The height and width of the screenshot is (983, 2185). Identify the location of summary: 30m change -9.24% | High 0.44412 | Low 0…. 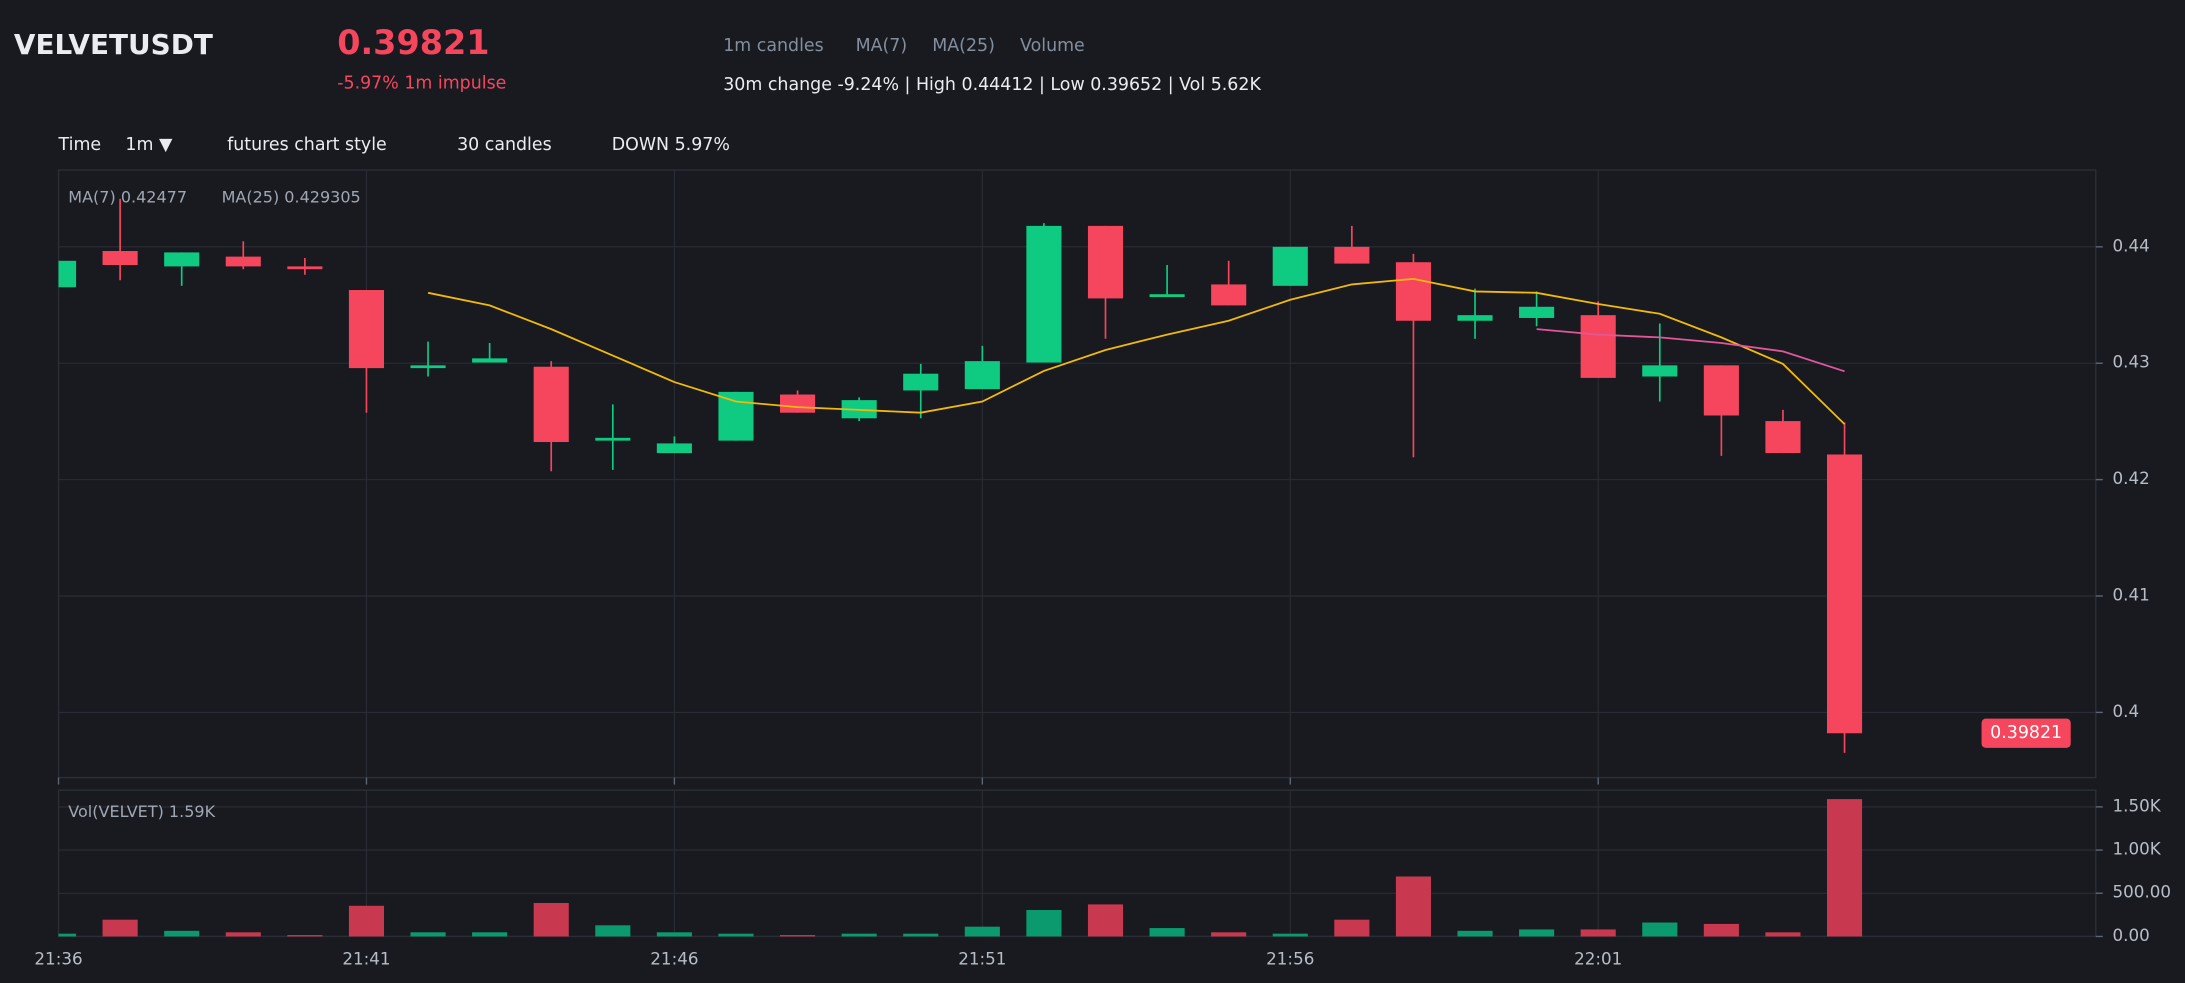
(992, 85).